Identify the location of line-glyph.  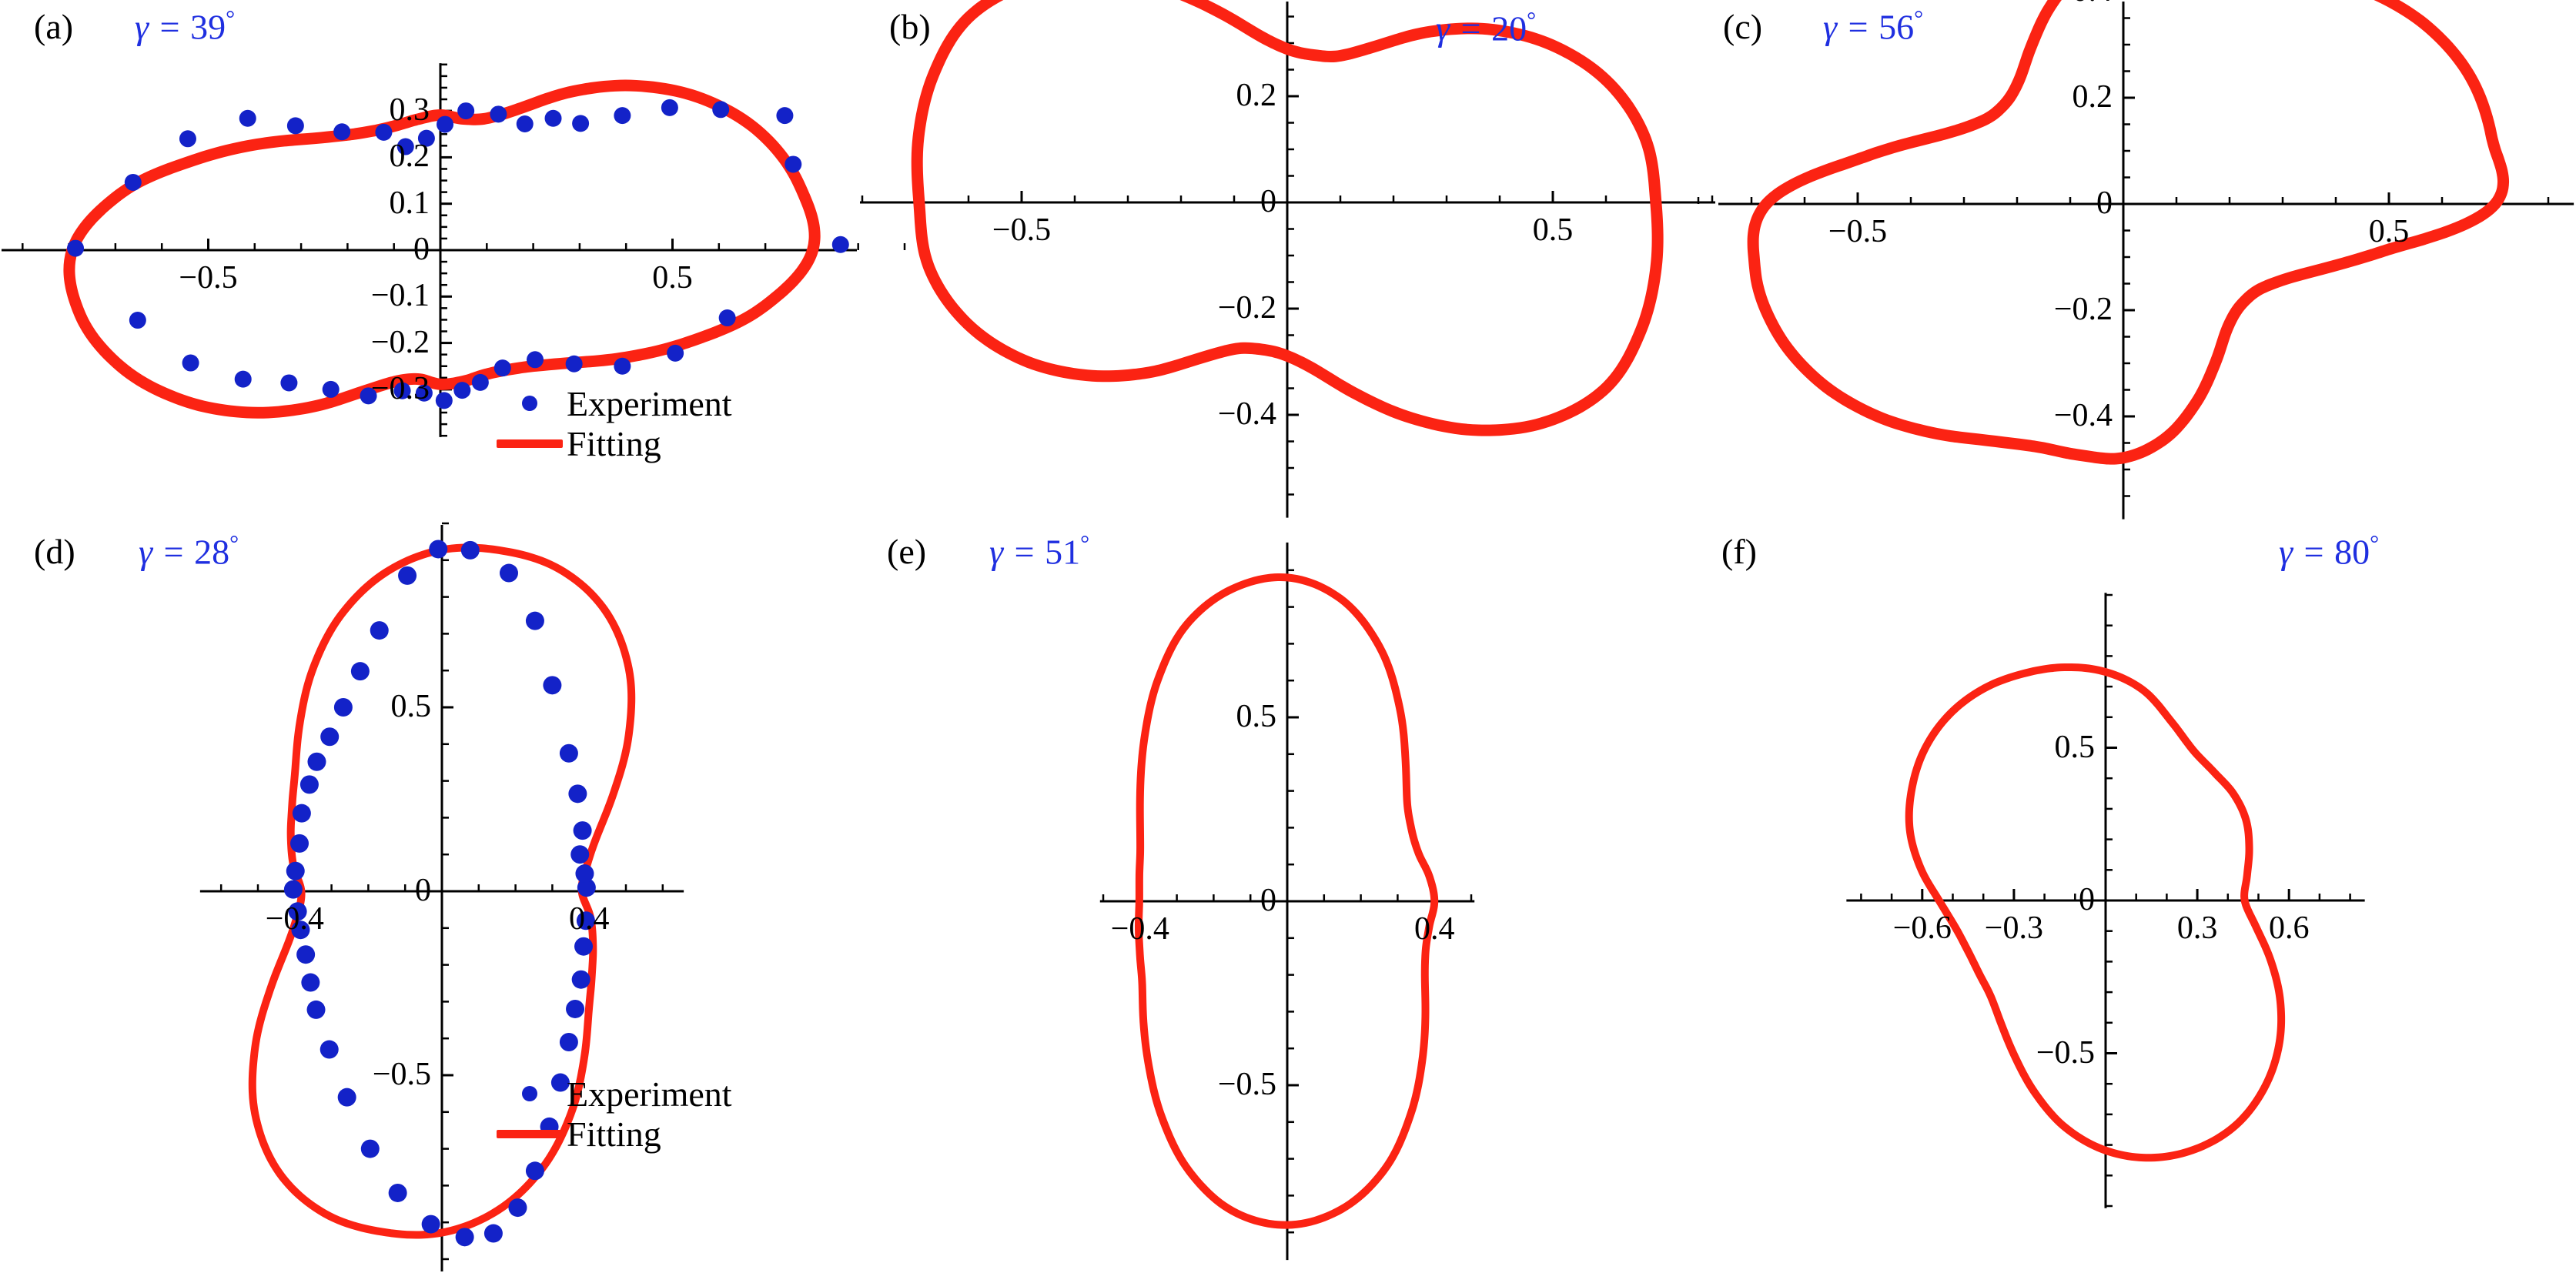
(530, 443).